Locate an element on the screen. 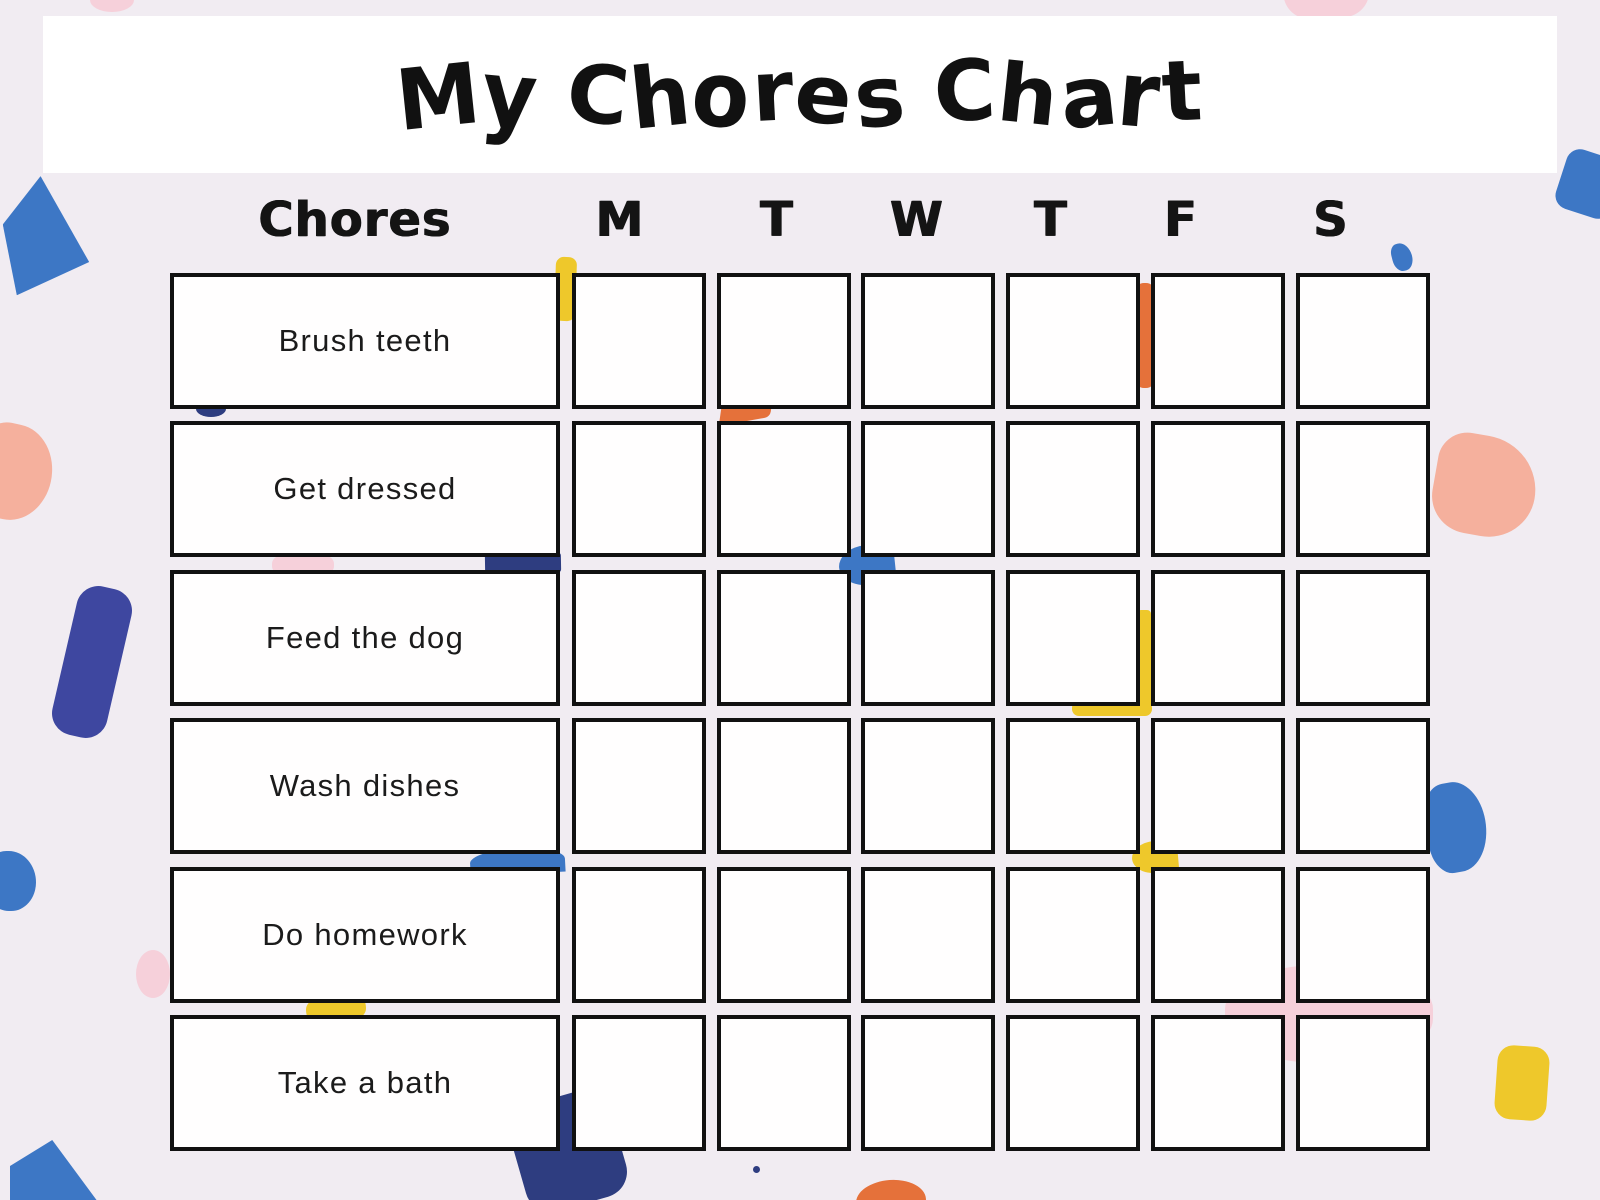  chore-label: Wash dishes is located at coordinates (365, 785).